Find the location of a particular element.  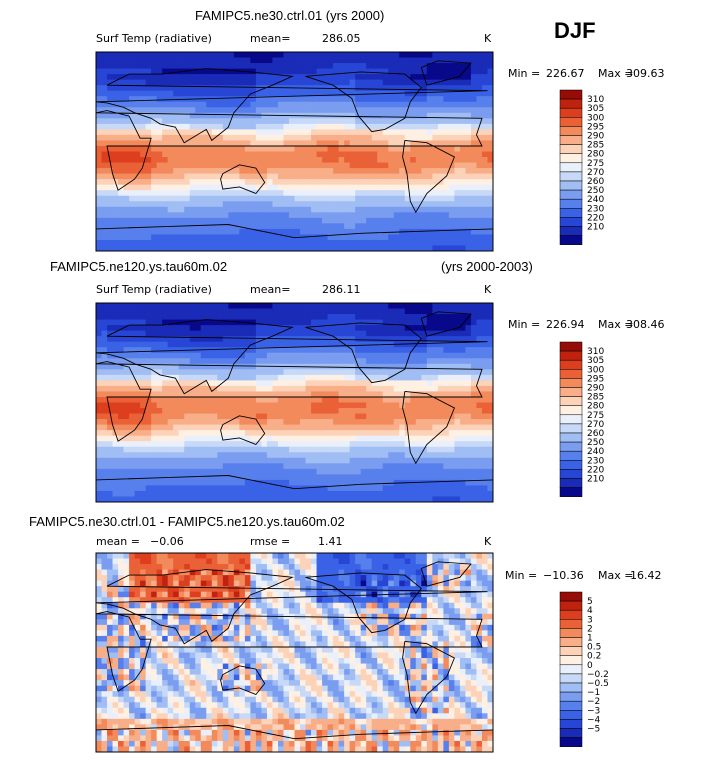

panel3-max-value: 16.42 is located at coordinates (646, 575).